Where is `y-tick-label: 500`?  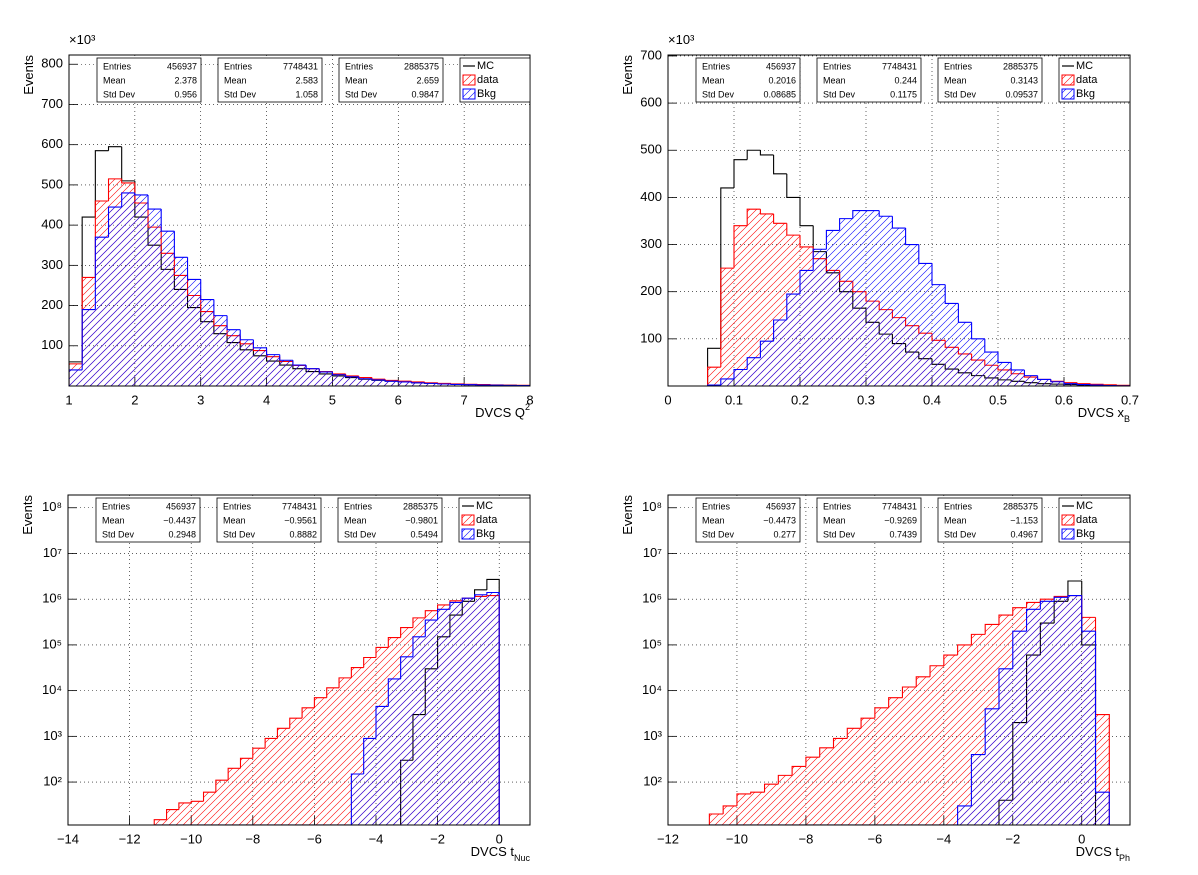
y-tick-label: 500 is located at coordinates (52, 183).